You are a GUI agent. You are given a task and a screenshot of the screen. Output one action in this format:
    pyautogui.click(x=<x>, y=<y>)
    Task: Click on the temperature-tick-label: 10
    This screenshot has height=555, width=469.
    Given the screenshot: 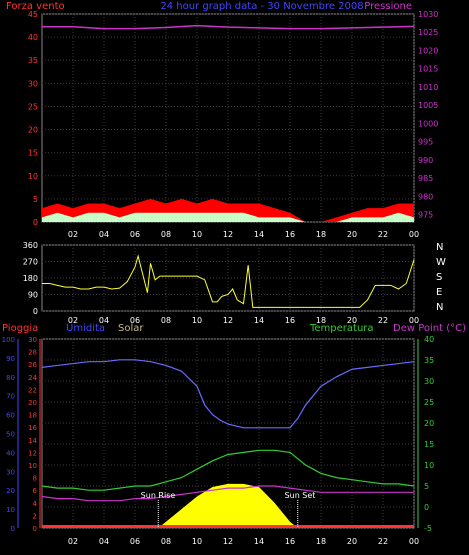 What is the action you would take?
    pyautogui.click(x=429, y=465)
    